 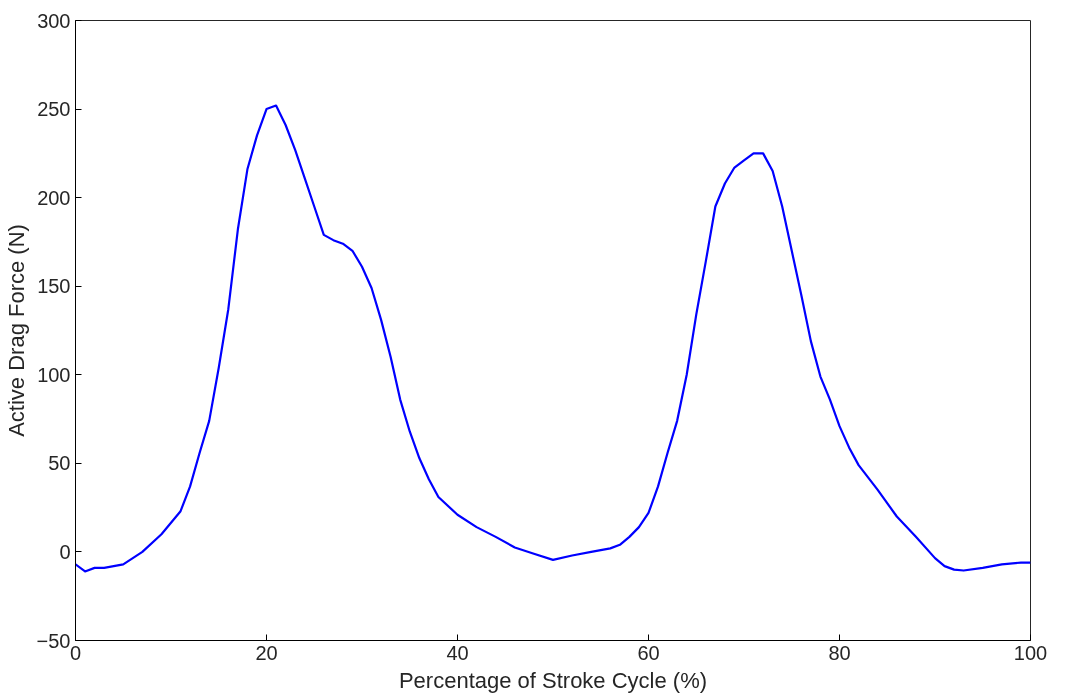 What do you see at coordinates (59, 463) in the screenshot?
I see `y-tick-label: 50` at bounding box center [59, 463].